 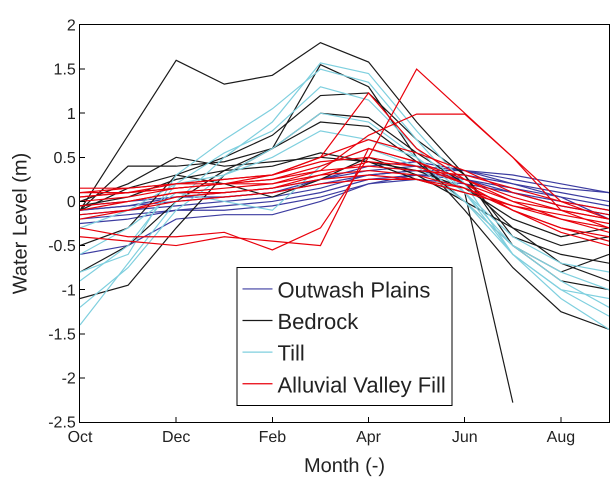 What do you see at coordinates (62, 423) in the screenshot?
I see `y-tick-label: -2.5` at bounding box center [62, 423].